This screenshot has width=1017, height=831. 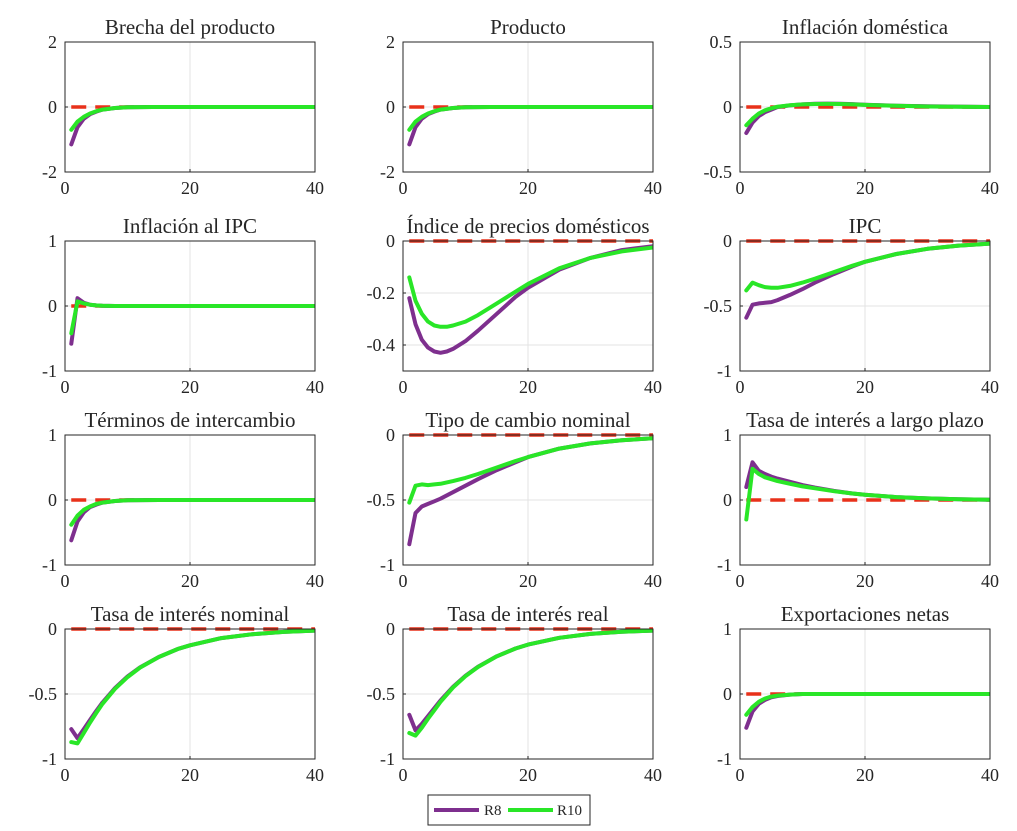 What do you see at coordinates (527, 614) in the screenshot?
I see `panel-title: Tasa de interés real` at bounding box center [527, 614].